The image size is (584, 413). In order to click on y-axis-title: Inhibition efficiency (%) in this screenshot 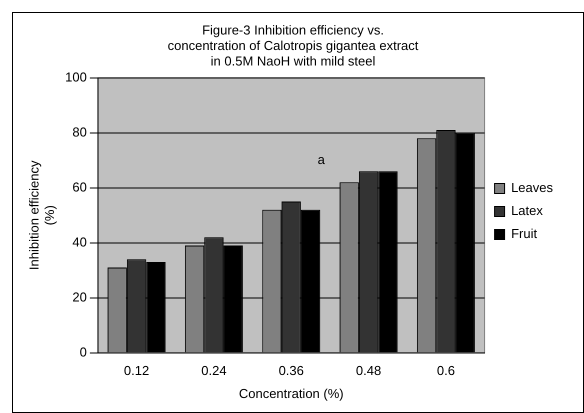, I will do `click(41, 215)`.